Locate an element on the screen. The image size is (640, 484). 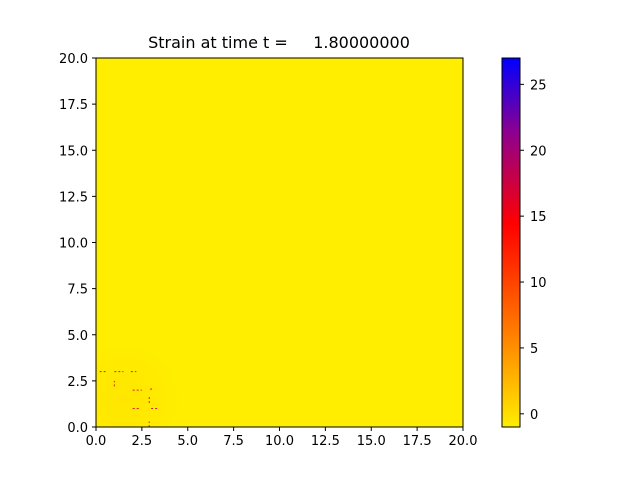
y-tick-label: 7.5 is located at coordinates (77, 290).